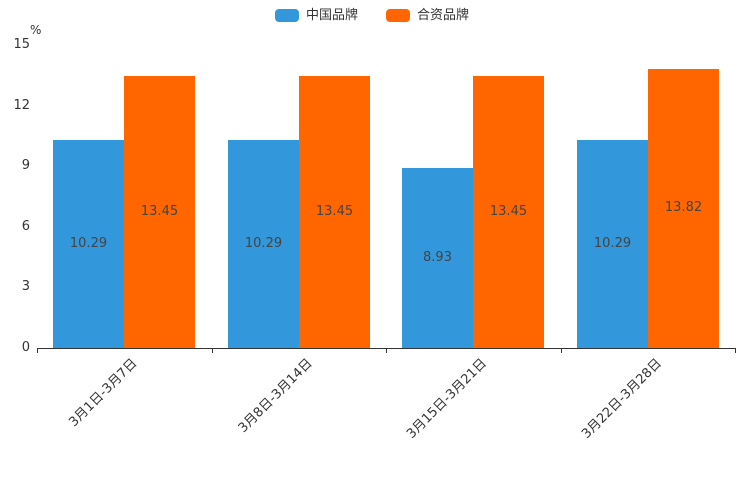 The image size is (744, 496). I want to click on bar-series2-cat2, so click(334, 212).